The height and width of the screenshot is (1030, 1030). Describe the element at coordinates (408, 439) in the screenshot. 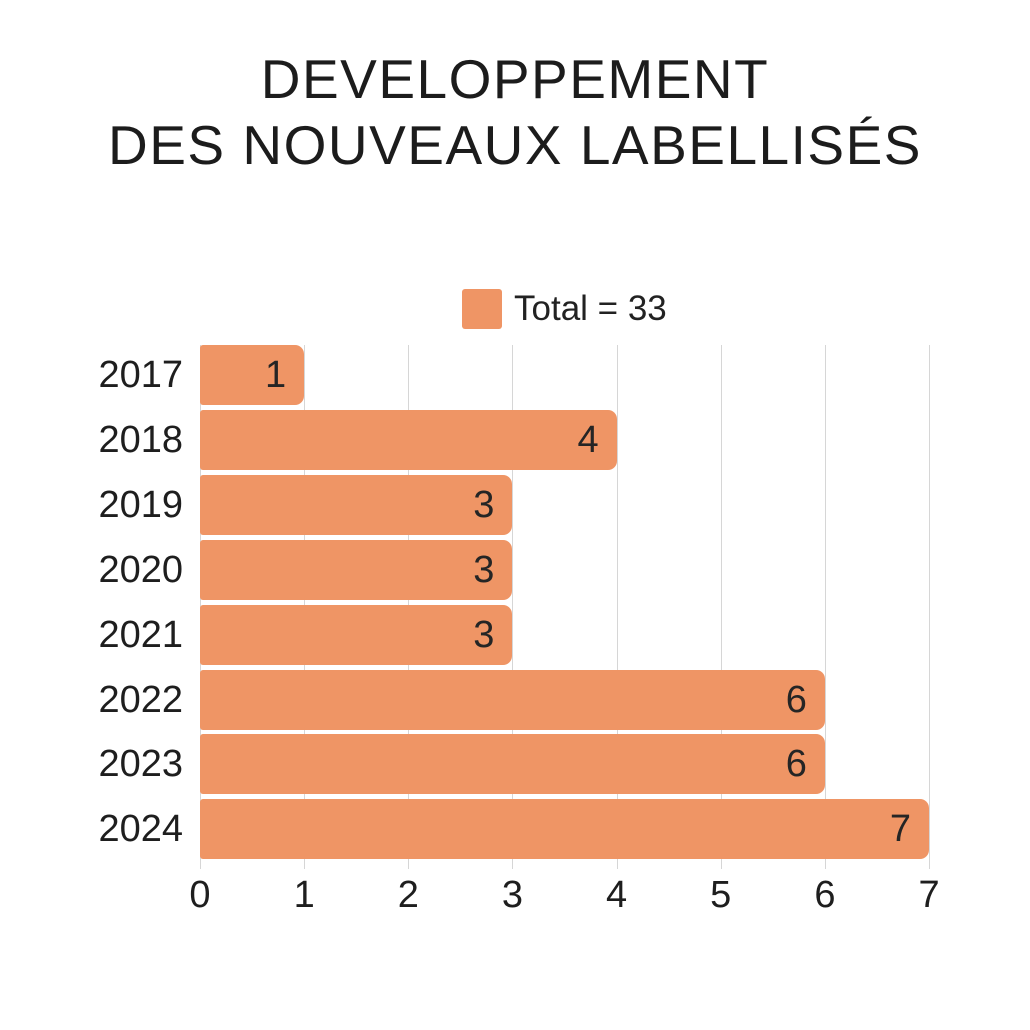

I see `bar: 4` at that location.